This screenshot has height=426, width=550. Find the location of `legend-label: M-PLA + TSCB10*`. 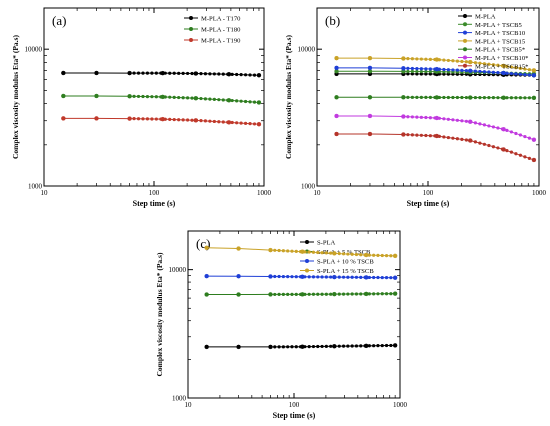

legend-label: M-PLA + TSCB10* is located at coordinates (501, 58).